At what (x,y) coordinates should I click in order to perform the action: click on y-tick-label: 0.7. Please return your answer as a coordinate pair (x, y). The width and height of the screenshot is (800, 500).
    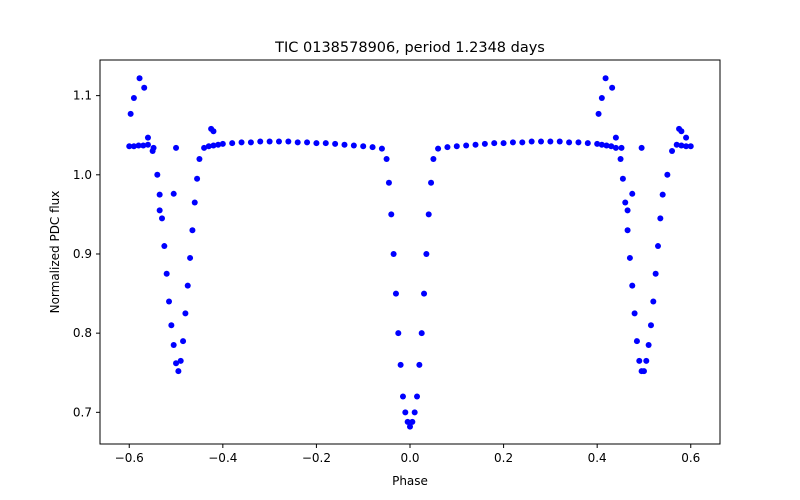
    Looking at the image, I should click on (82, 412).